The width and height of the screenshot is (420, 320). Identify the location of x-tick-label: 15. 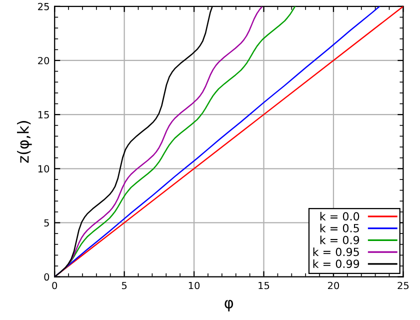
(264, 286).